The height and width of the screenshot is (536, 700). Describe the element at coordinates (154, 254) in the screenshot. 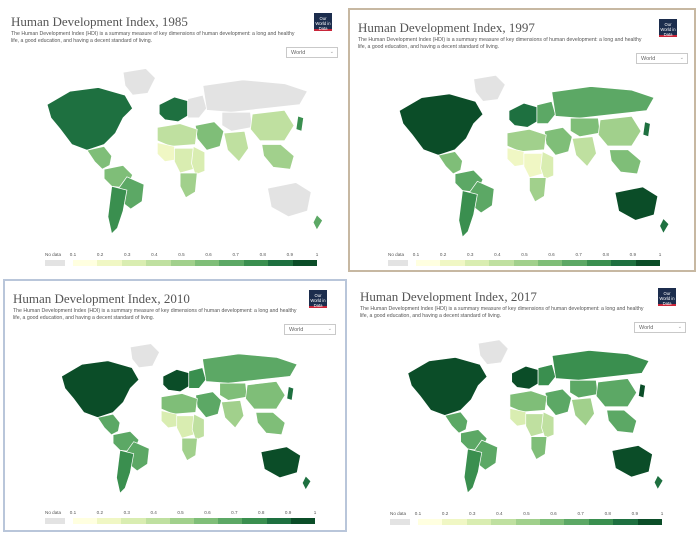

I see `legend-tick-label: 0.4` at that location.